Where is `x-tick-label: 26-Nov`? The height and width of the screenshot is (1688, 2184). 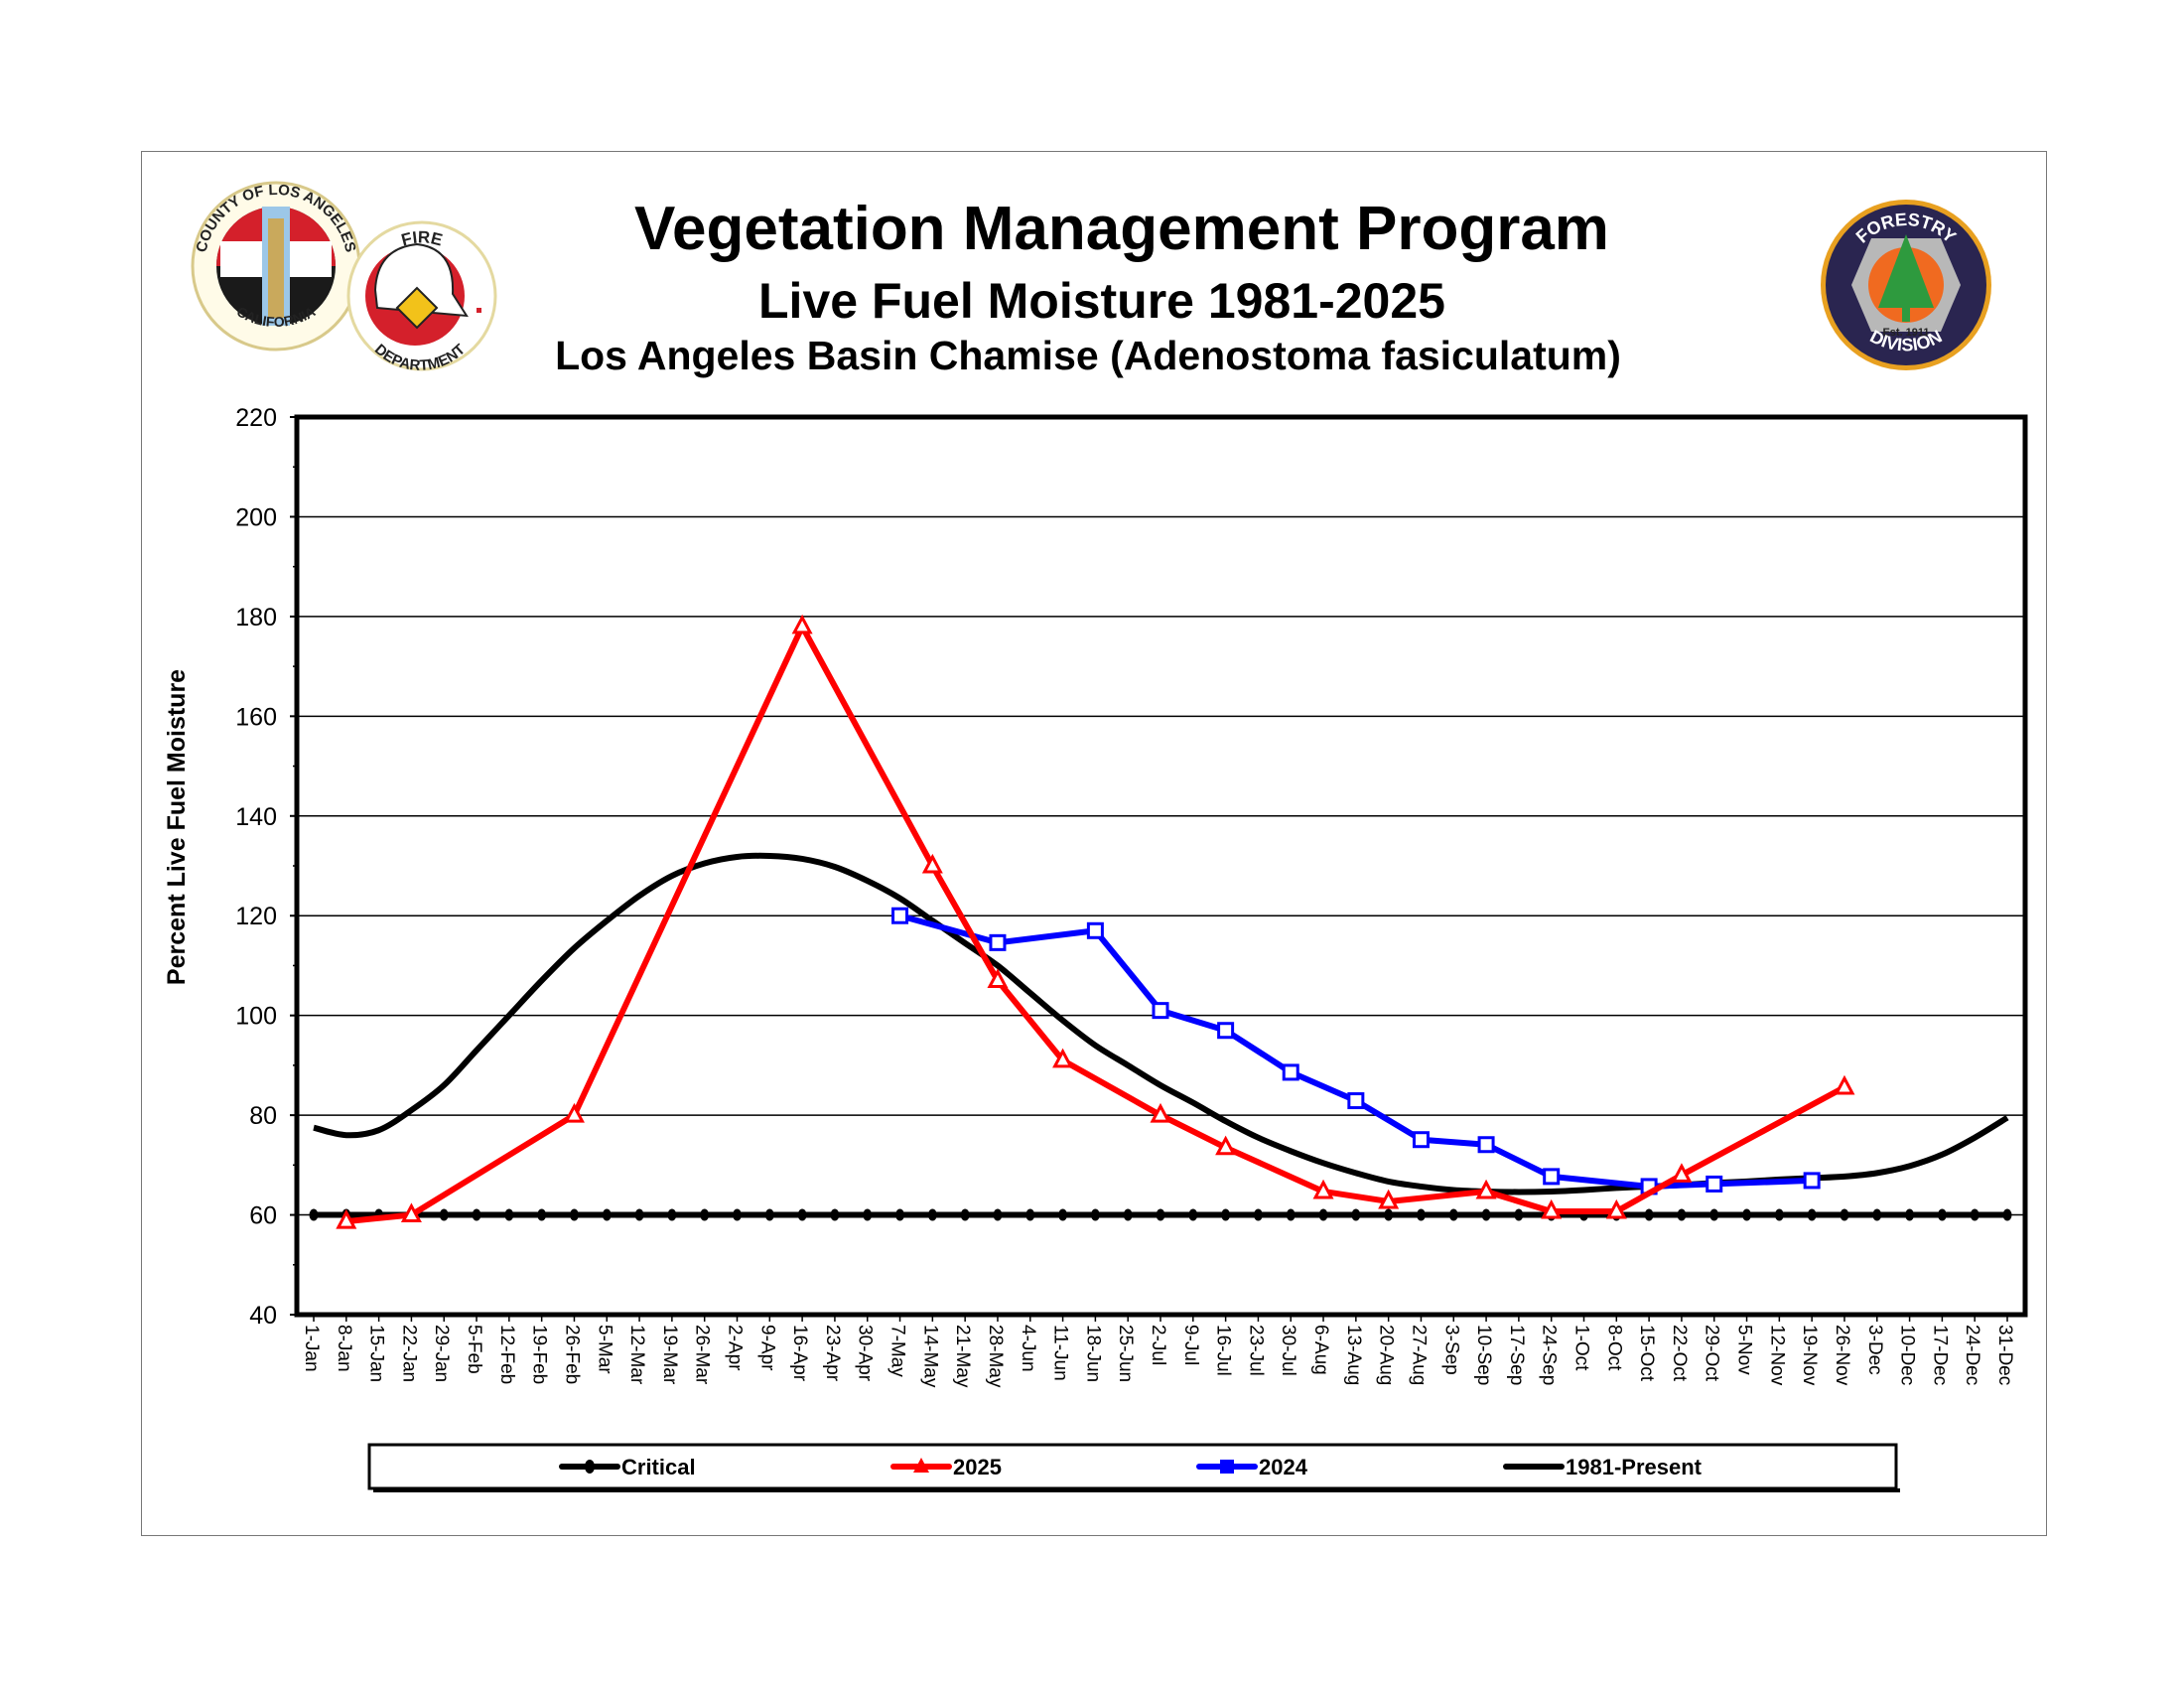
x-tick-label: 26-Nov is located at coordinates (1842, 1355).